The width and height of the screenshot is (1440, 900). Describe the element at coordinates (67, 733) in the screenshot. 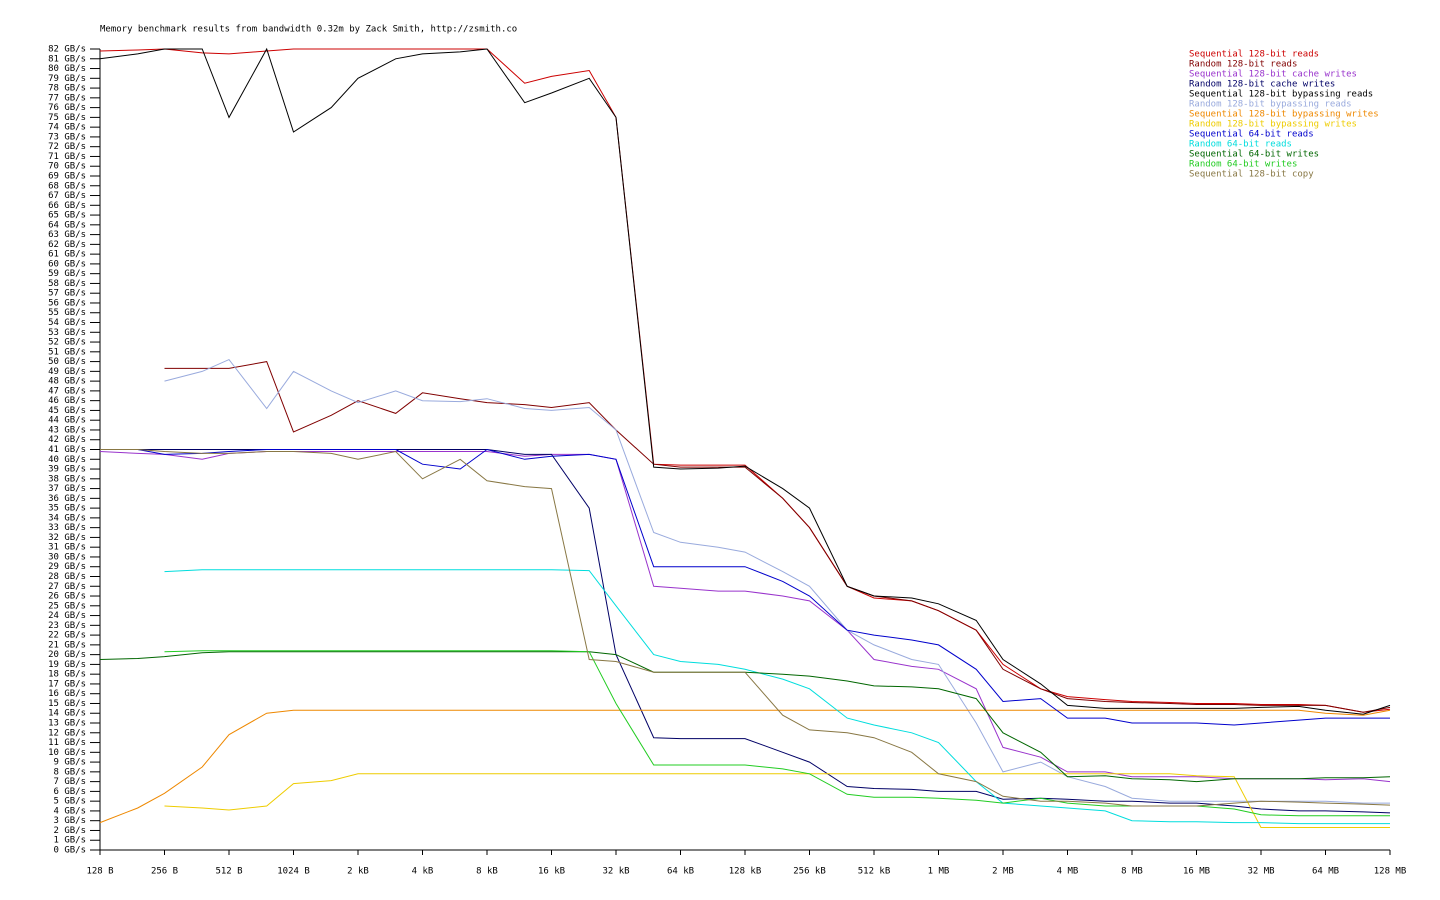

I see `y-tick-label: 12 GB/s` at that location.